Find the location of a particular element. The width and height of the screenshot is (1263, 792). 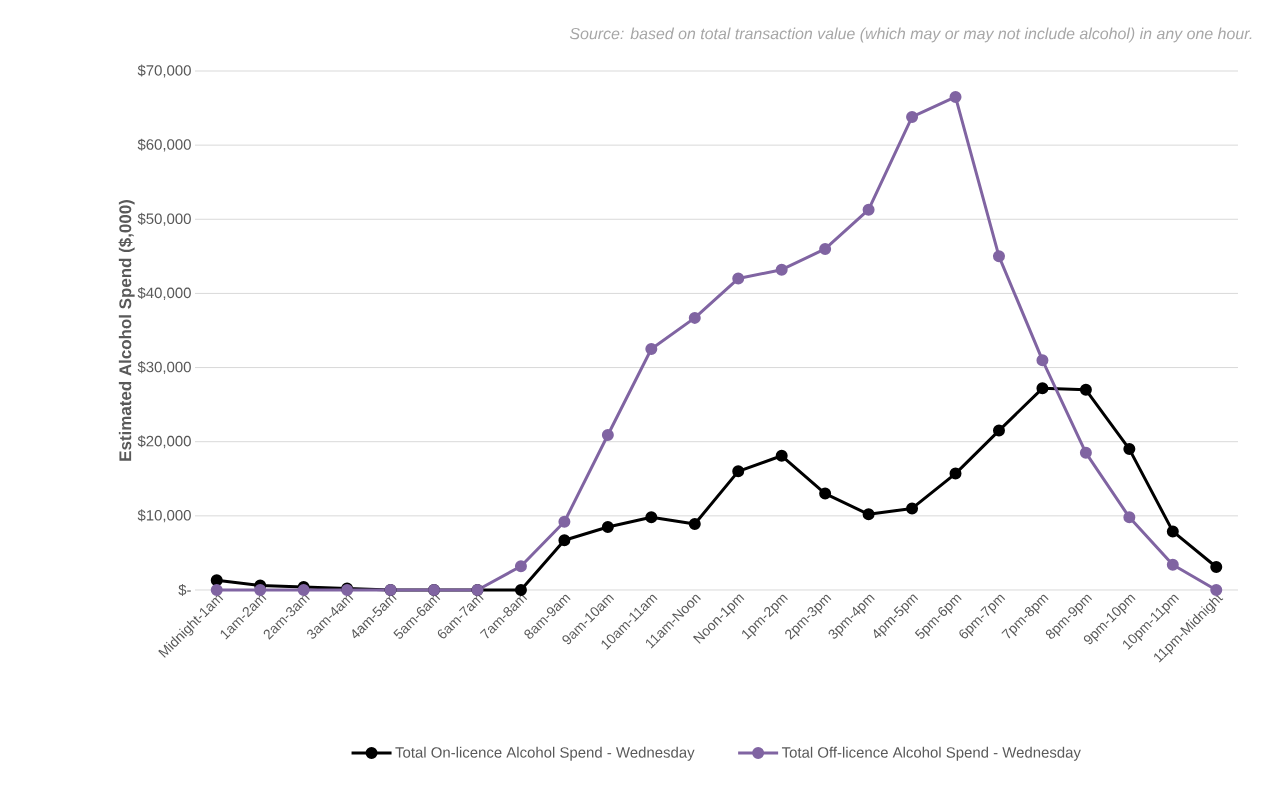

legend-label: Total Off-licence Alcohol Spend - Wednesday is located at coordinates (931, 753).